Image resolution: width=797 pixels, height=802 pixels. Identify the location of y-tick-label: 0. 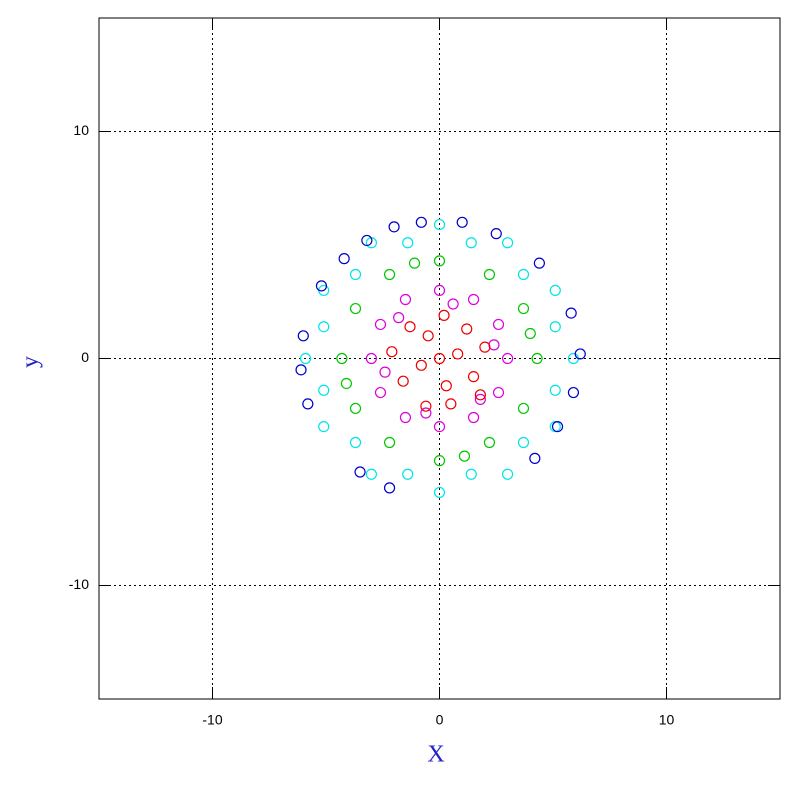
(85, 357).